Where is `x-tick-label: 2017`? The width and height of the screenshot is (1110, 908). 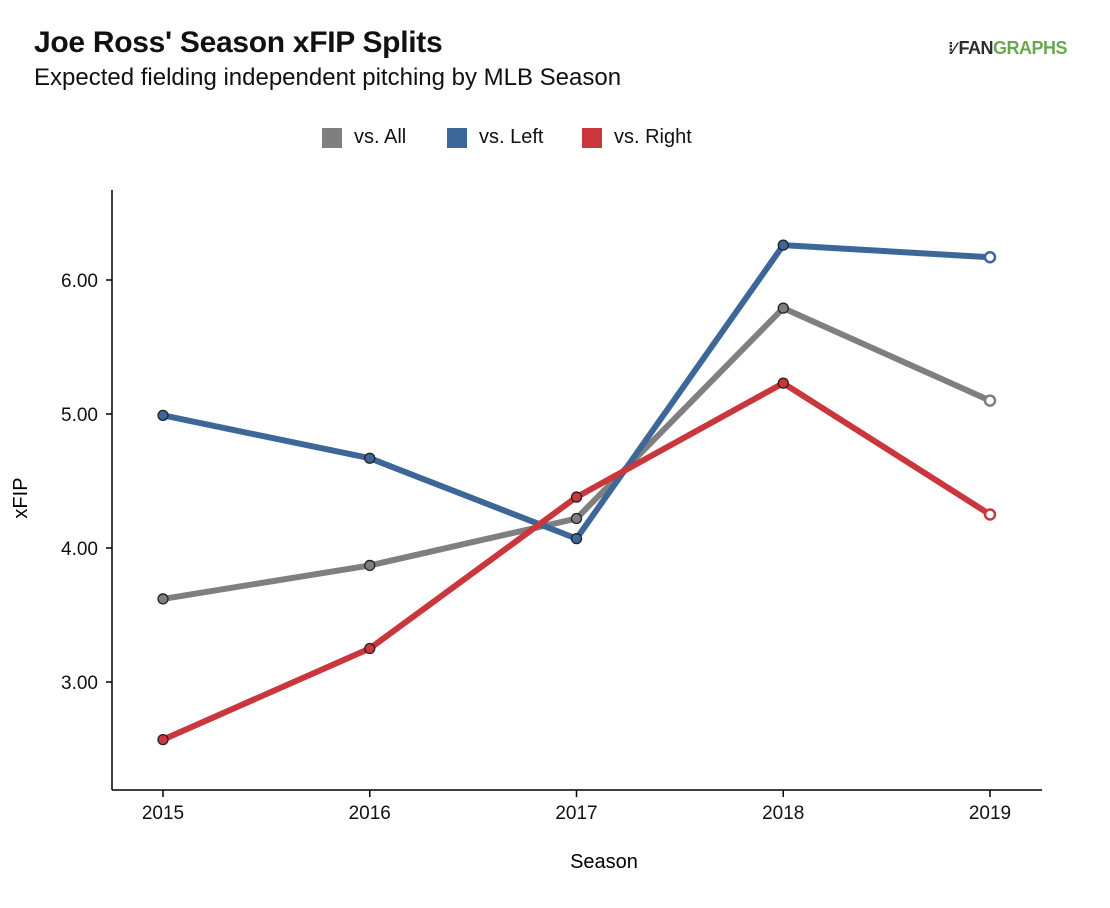
x-tick-label: 2017 is located at coordinates (576, 813).